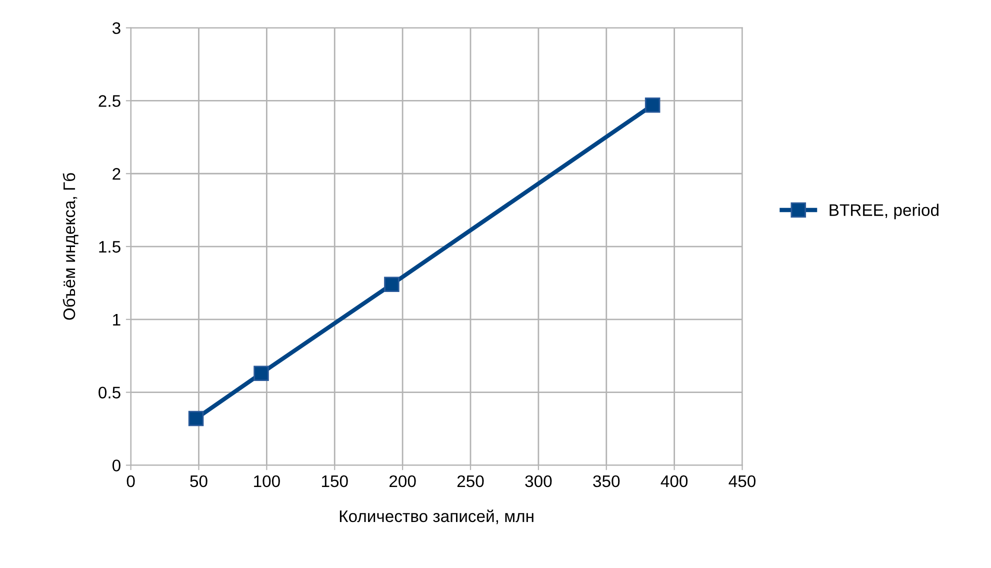 This screenshot has height=568, width=991. What do you see at coordinates (538, 481) in the screenshot?
I see `x-tick-label: 300` at bounding box center [538, 481].